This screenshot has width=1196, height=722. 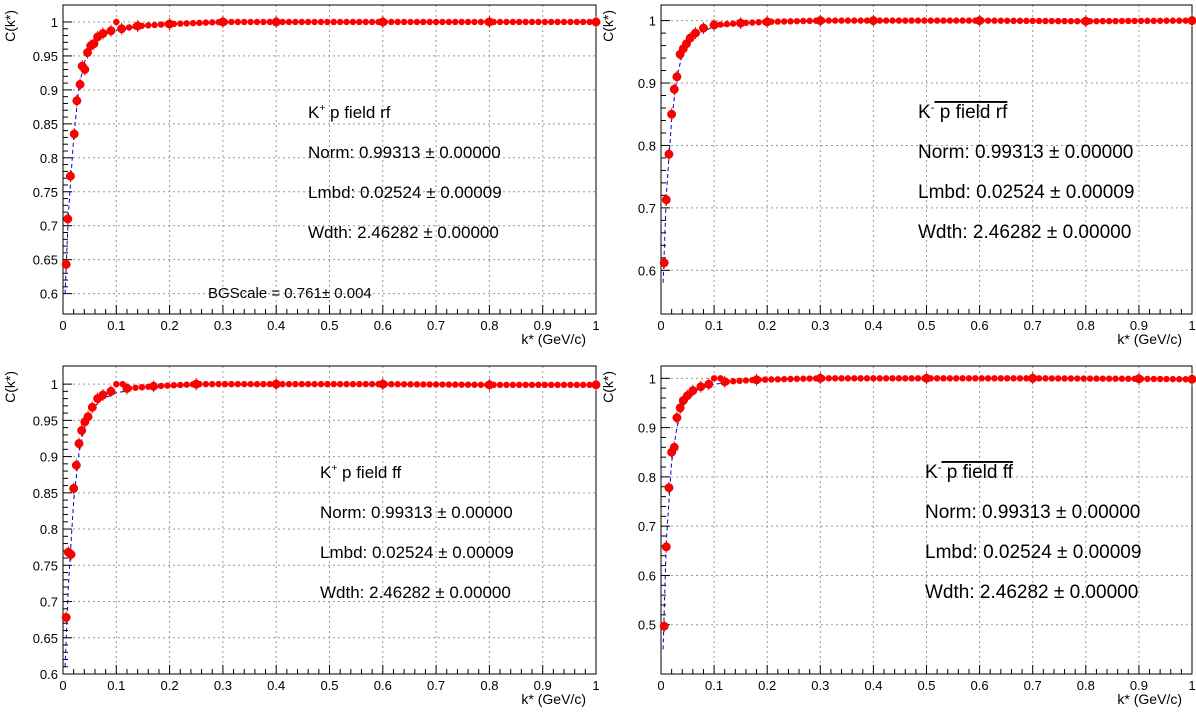 I want to click on x-axis-label: k* (GeV/c), so click(x=1149, y=699).